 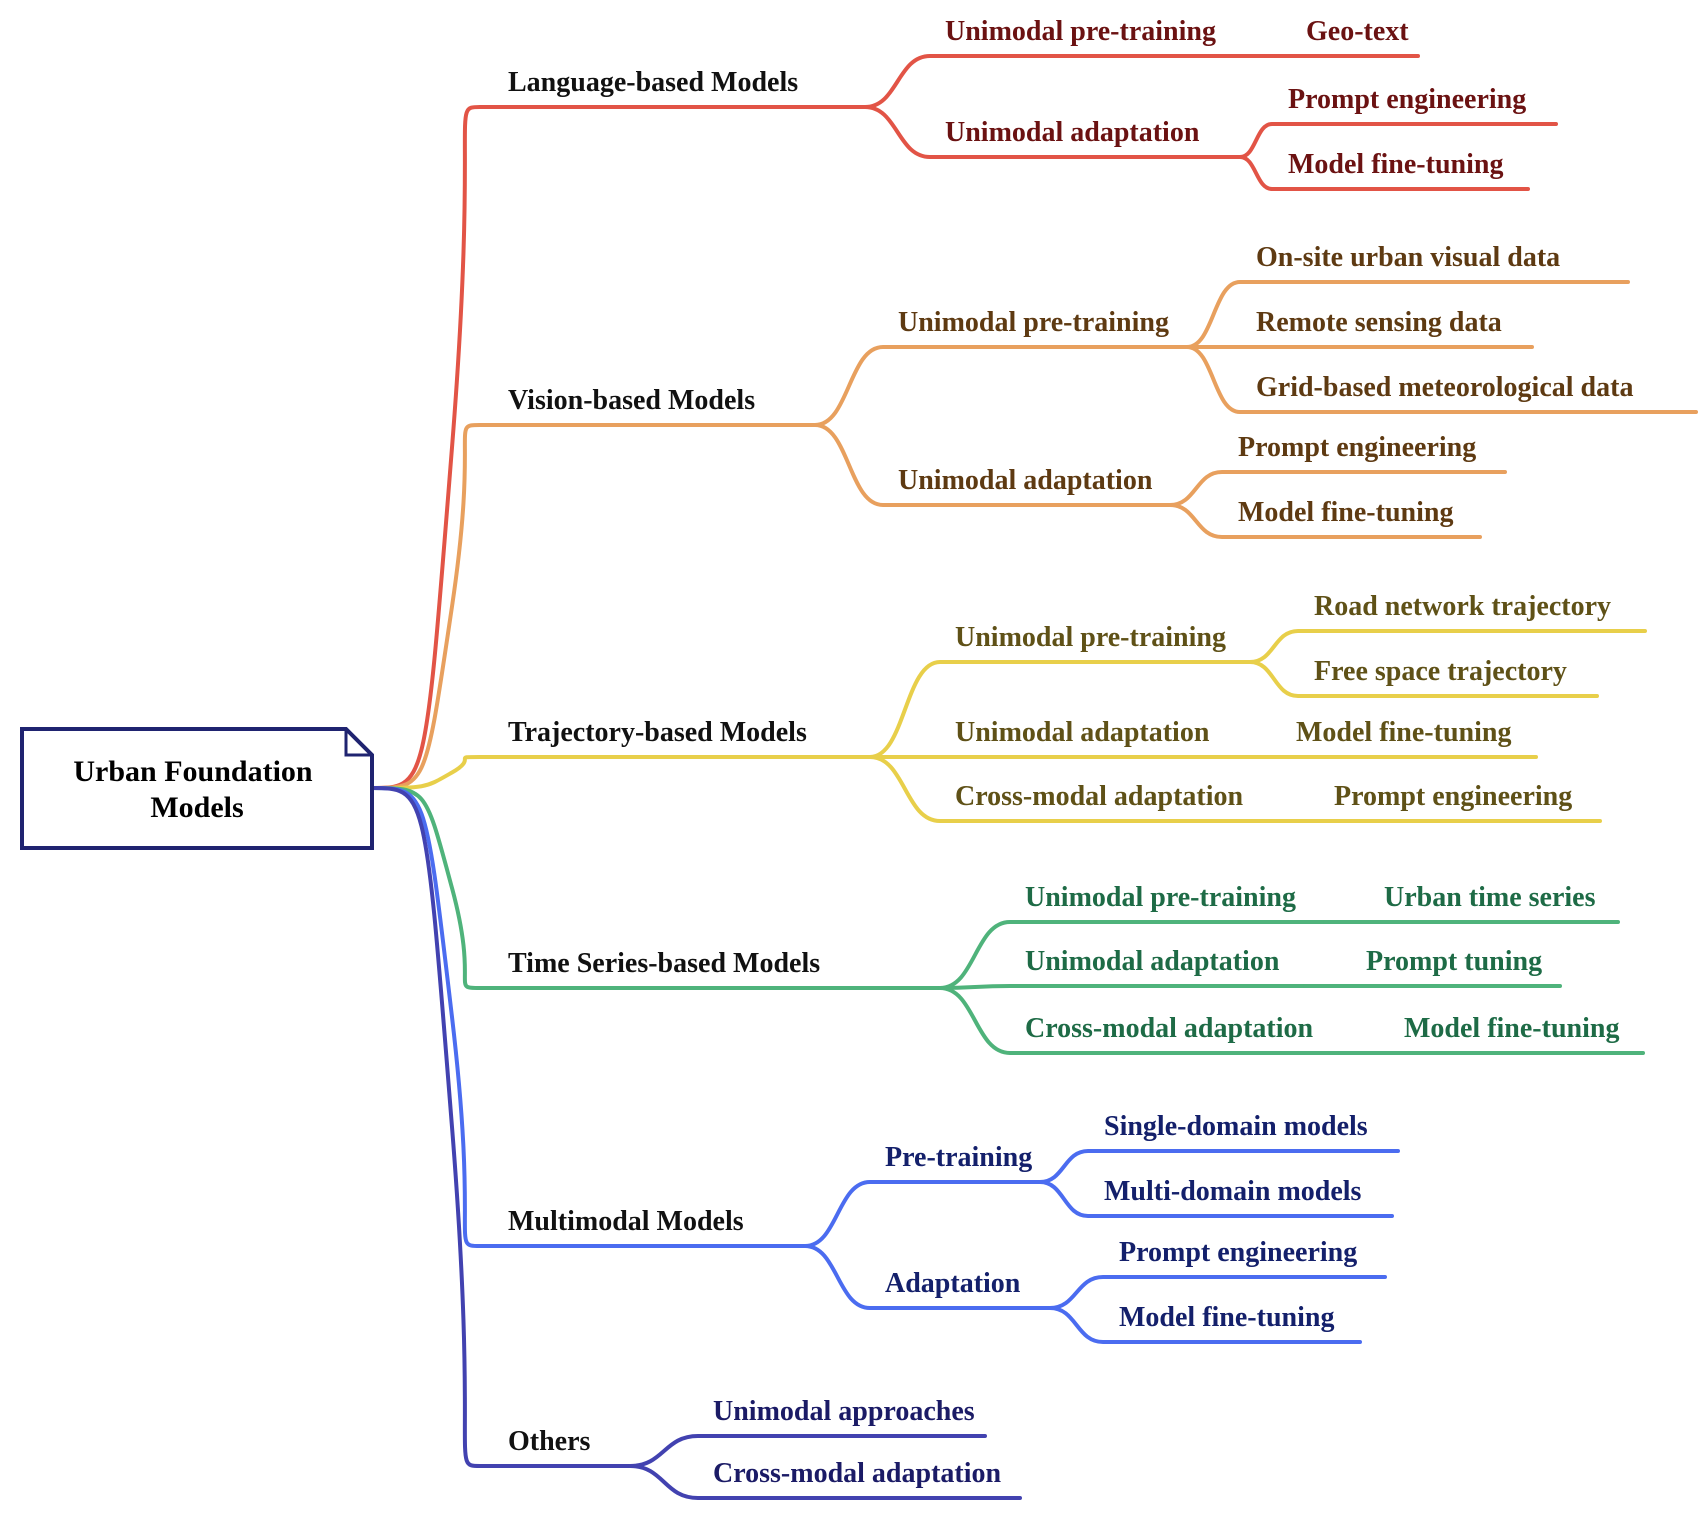 What do you see at coordinates (593, 606) in the screenshot?
I see `edge-root-to-vision-based-models` at bounding box center [593, 606].